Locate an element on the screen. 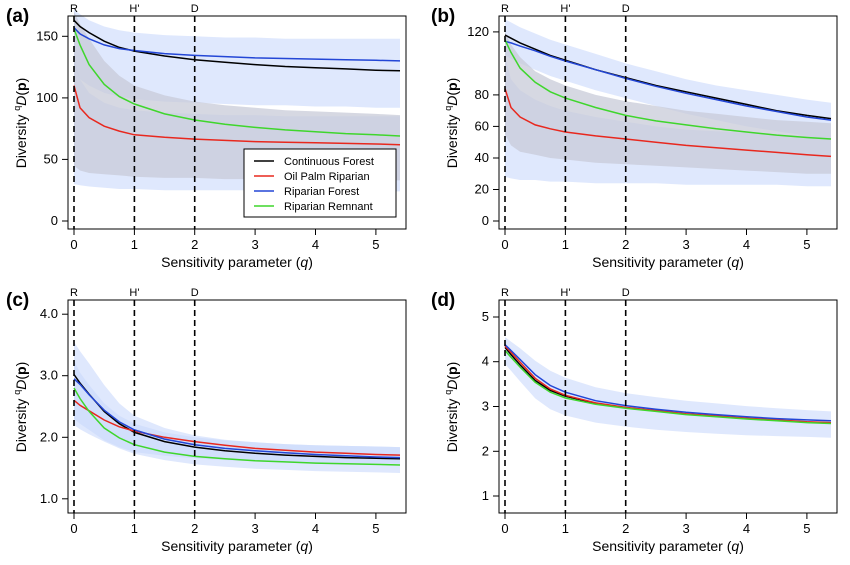 The width and height of the screenshot is (850, 565). legend-item-riparian-remnant: Riparian Remnant is located at coordinates (313, 207).